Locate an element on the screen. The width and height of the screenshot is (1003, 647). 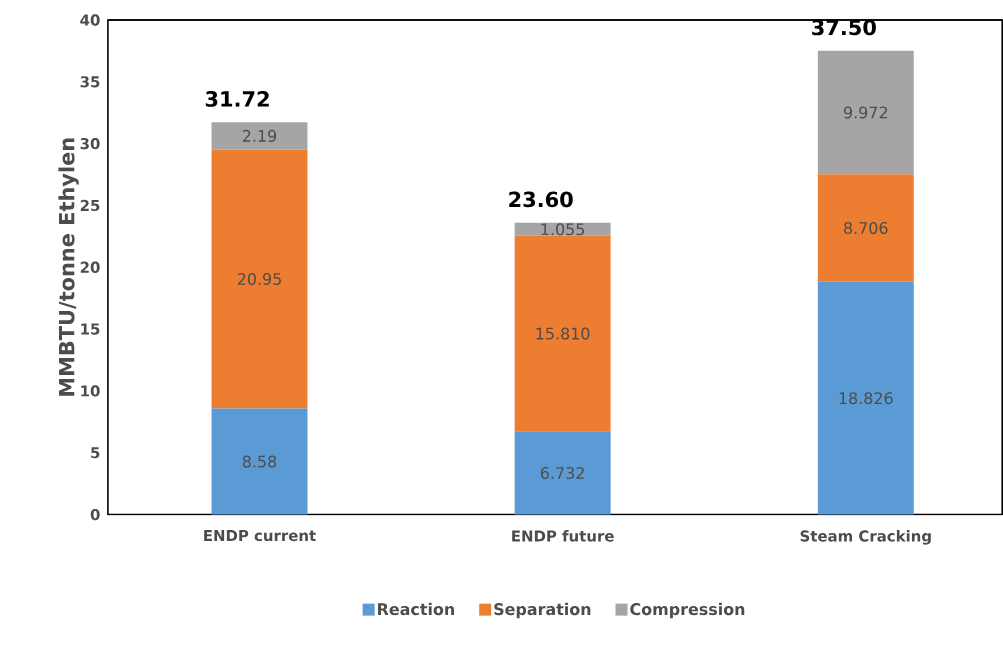
legend-label: Compression is located at coordinates (687, 610).